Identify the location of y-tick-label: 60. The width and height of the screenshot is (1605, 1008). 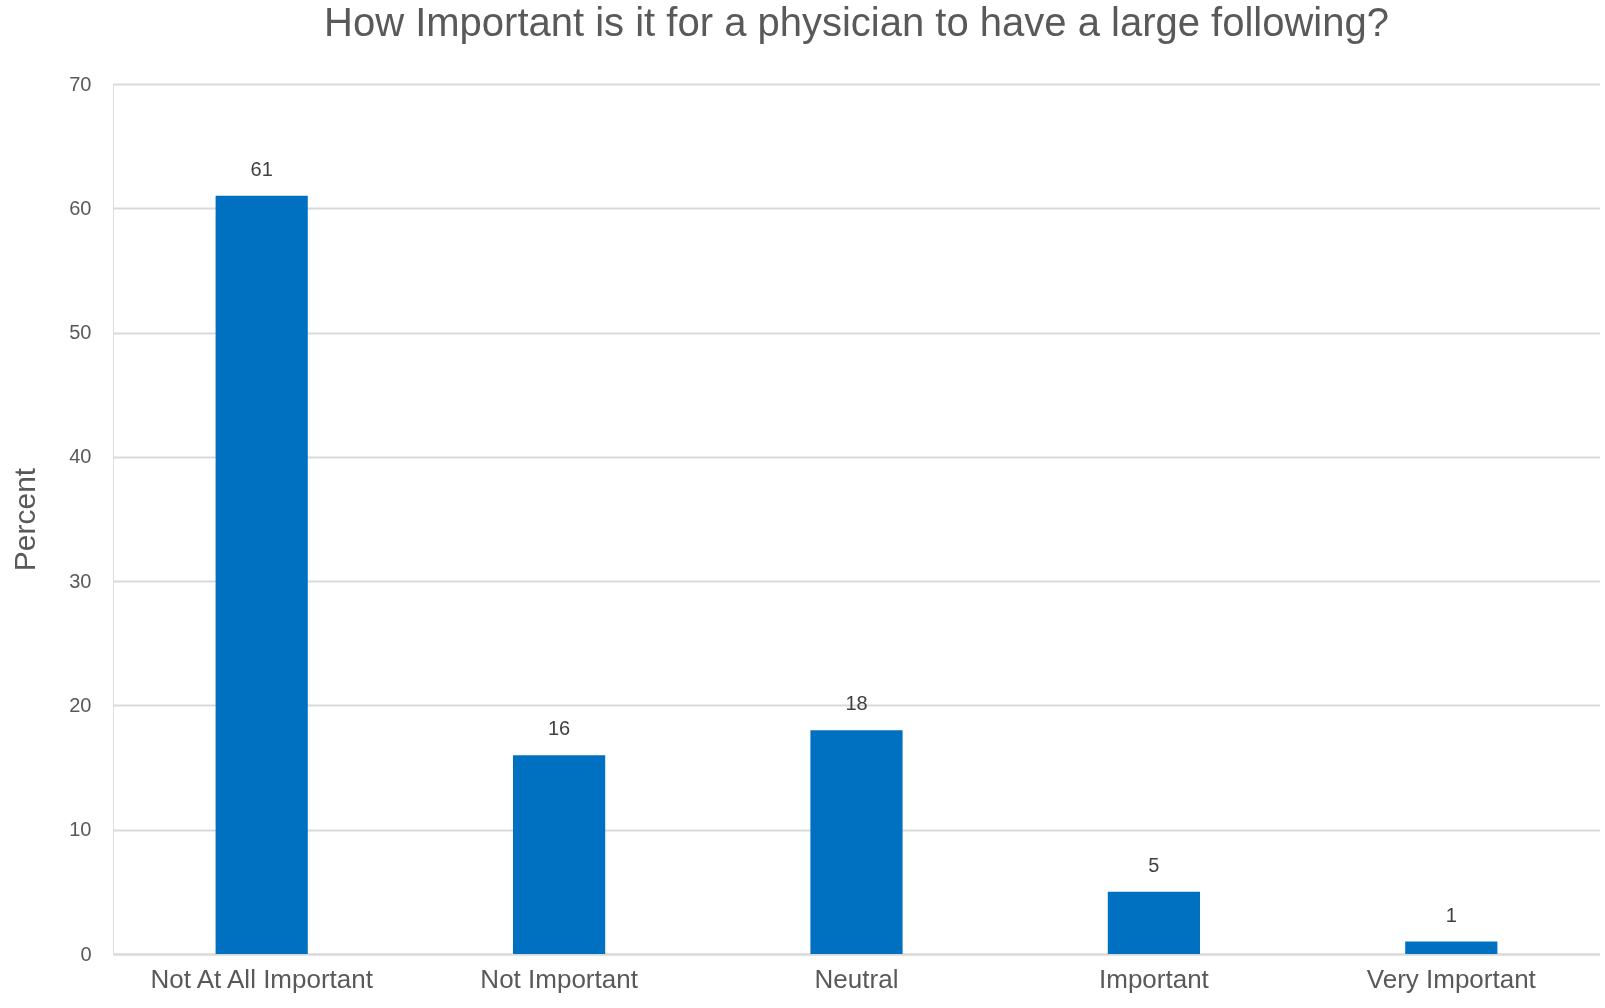
(80, 207).